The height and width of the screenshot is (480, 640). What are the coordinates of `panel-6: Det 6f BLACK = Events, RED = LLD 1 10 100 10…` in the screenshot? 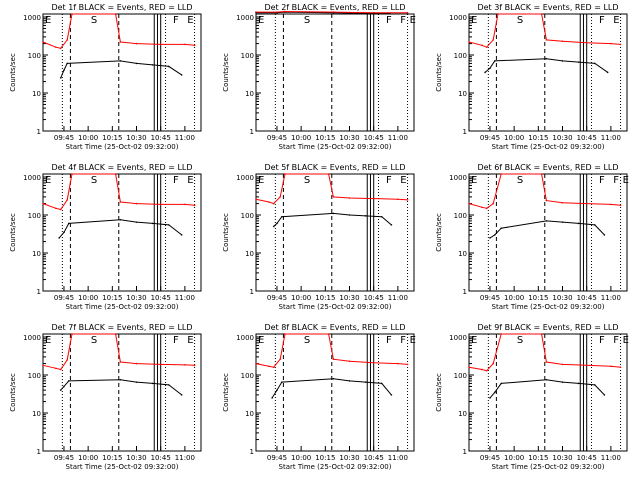 It's located at (532, 237).